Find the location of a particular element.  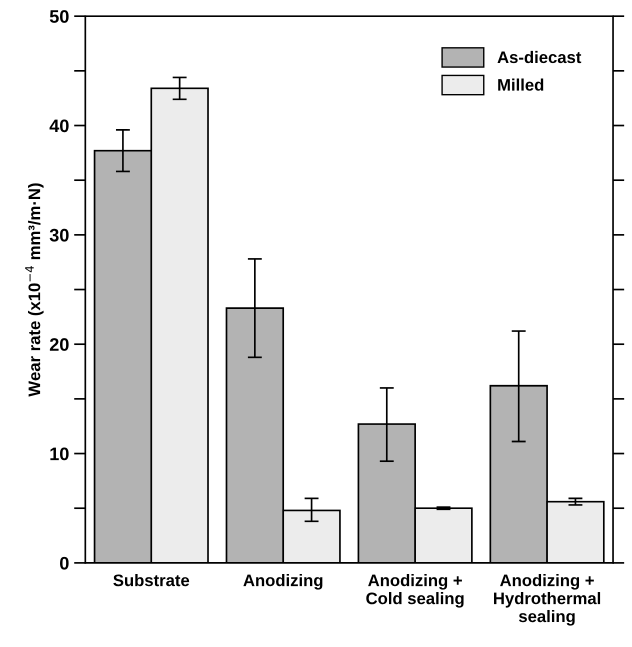

y-tick-label: 30 is located at coordinates (59, 235).